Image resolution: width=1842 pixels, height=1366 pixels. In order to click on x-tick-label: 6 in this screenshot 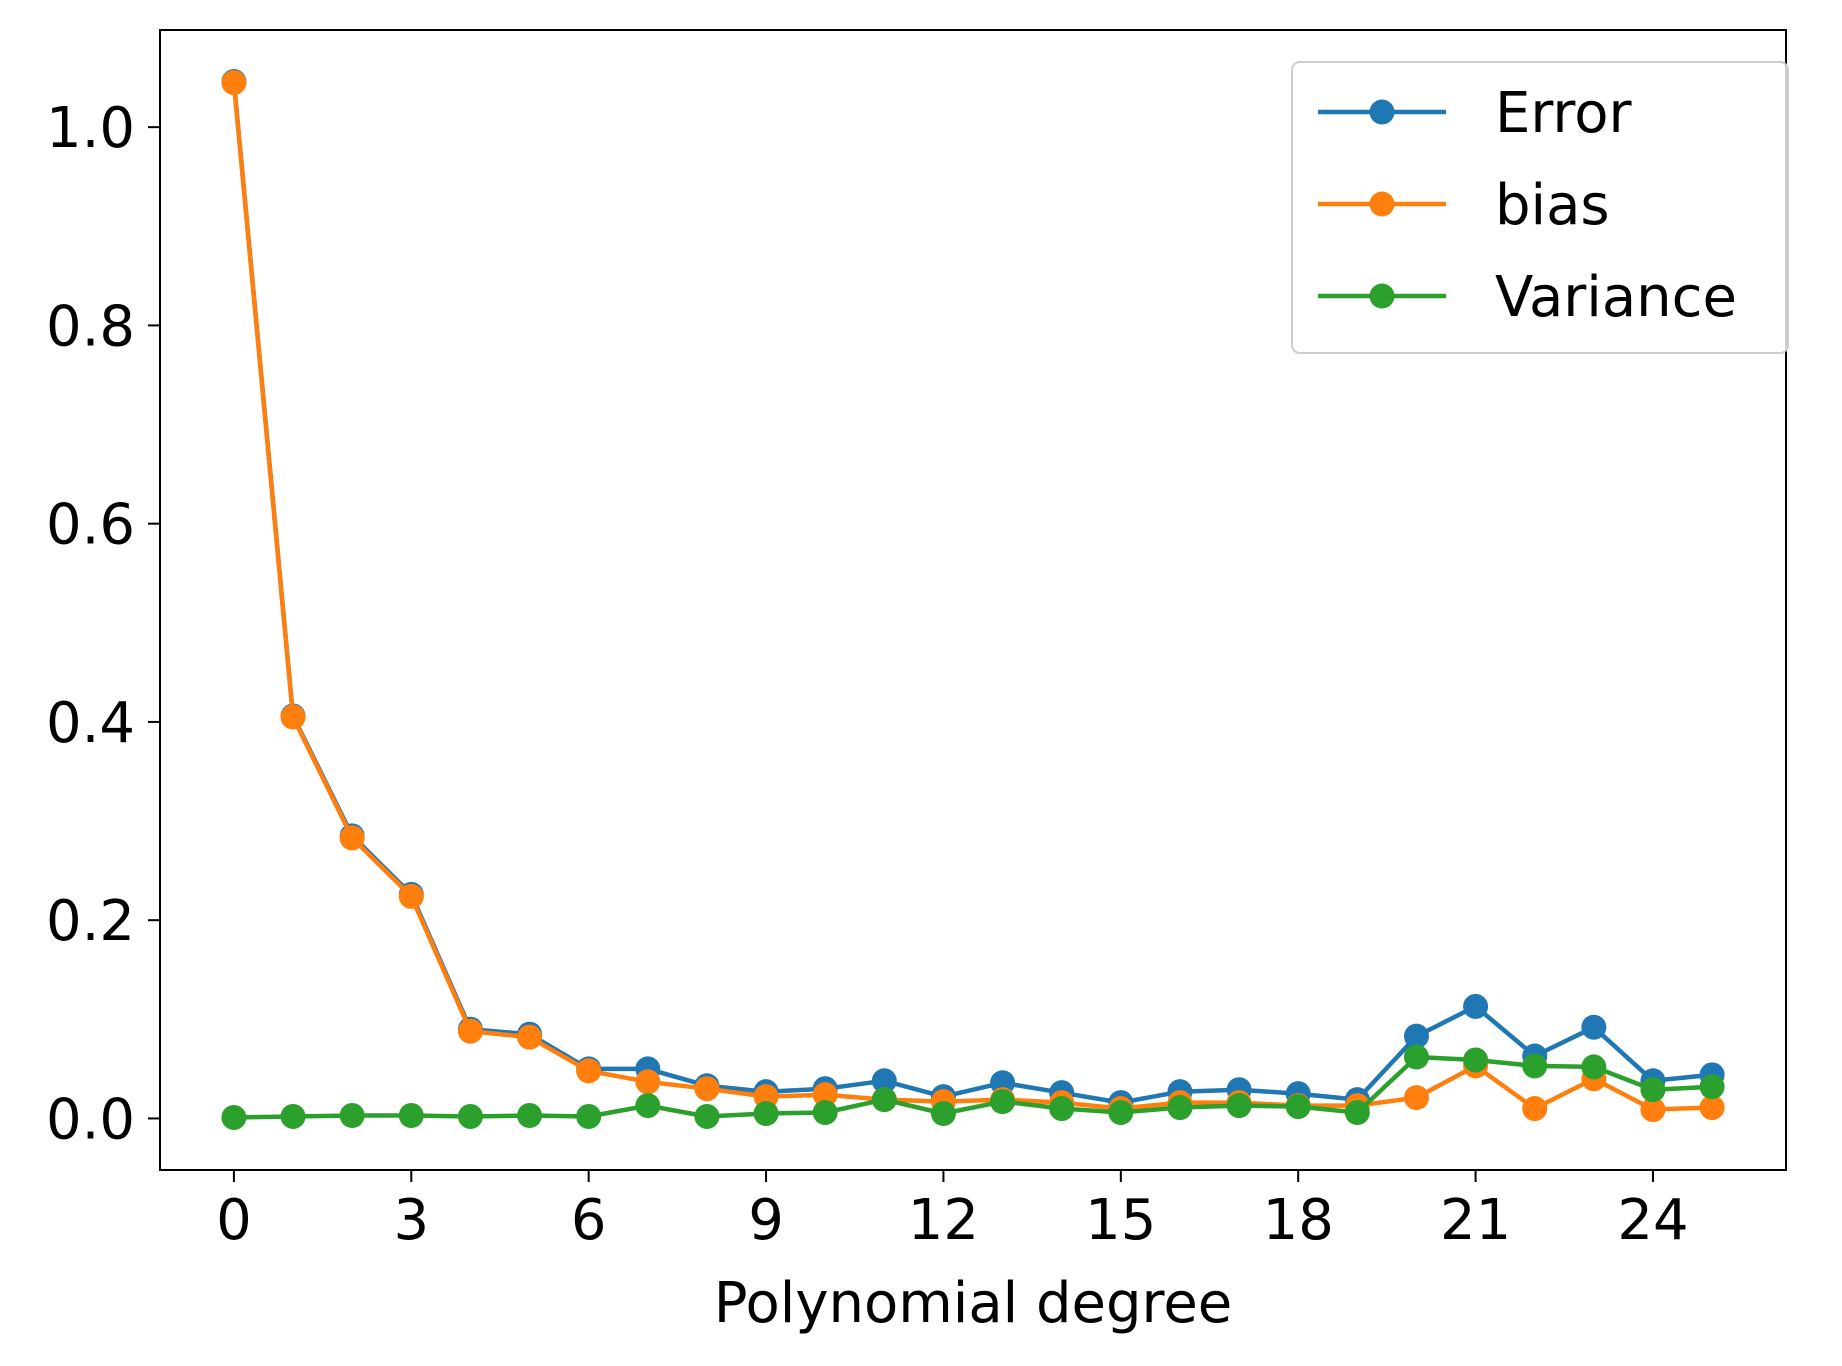, I will do `click(589, 1220)`.